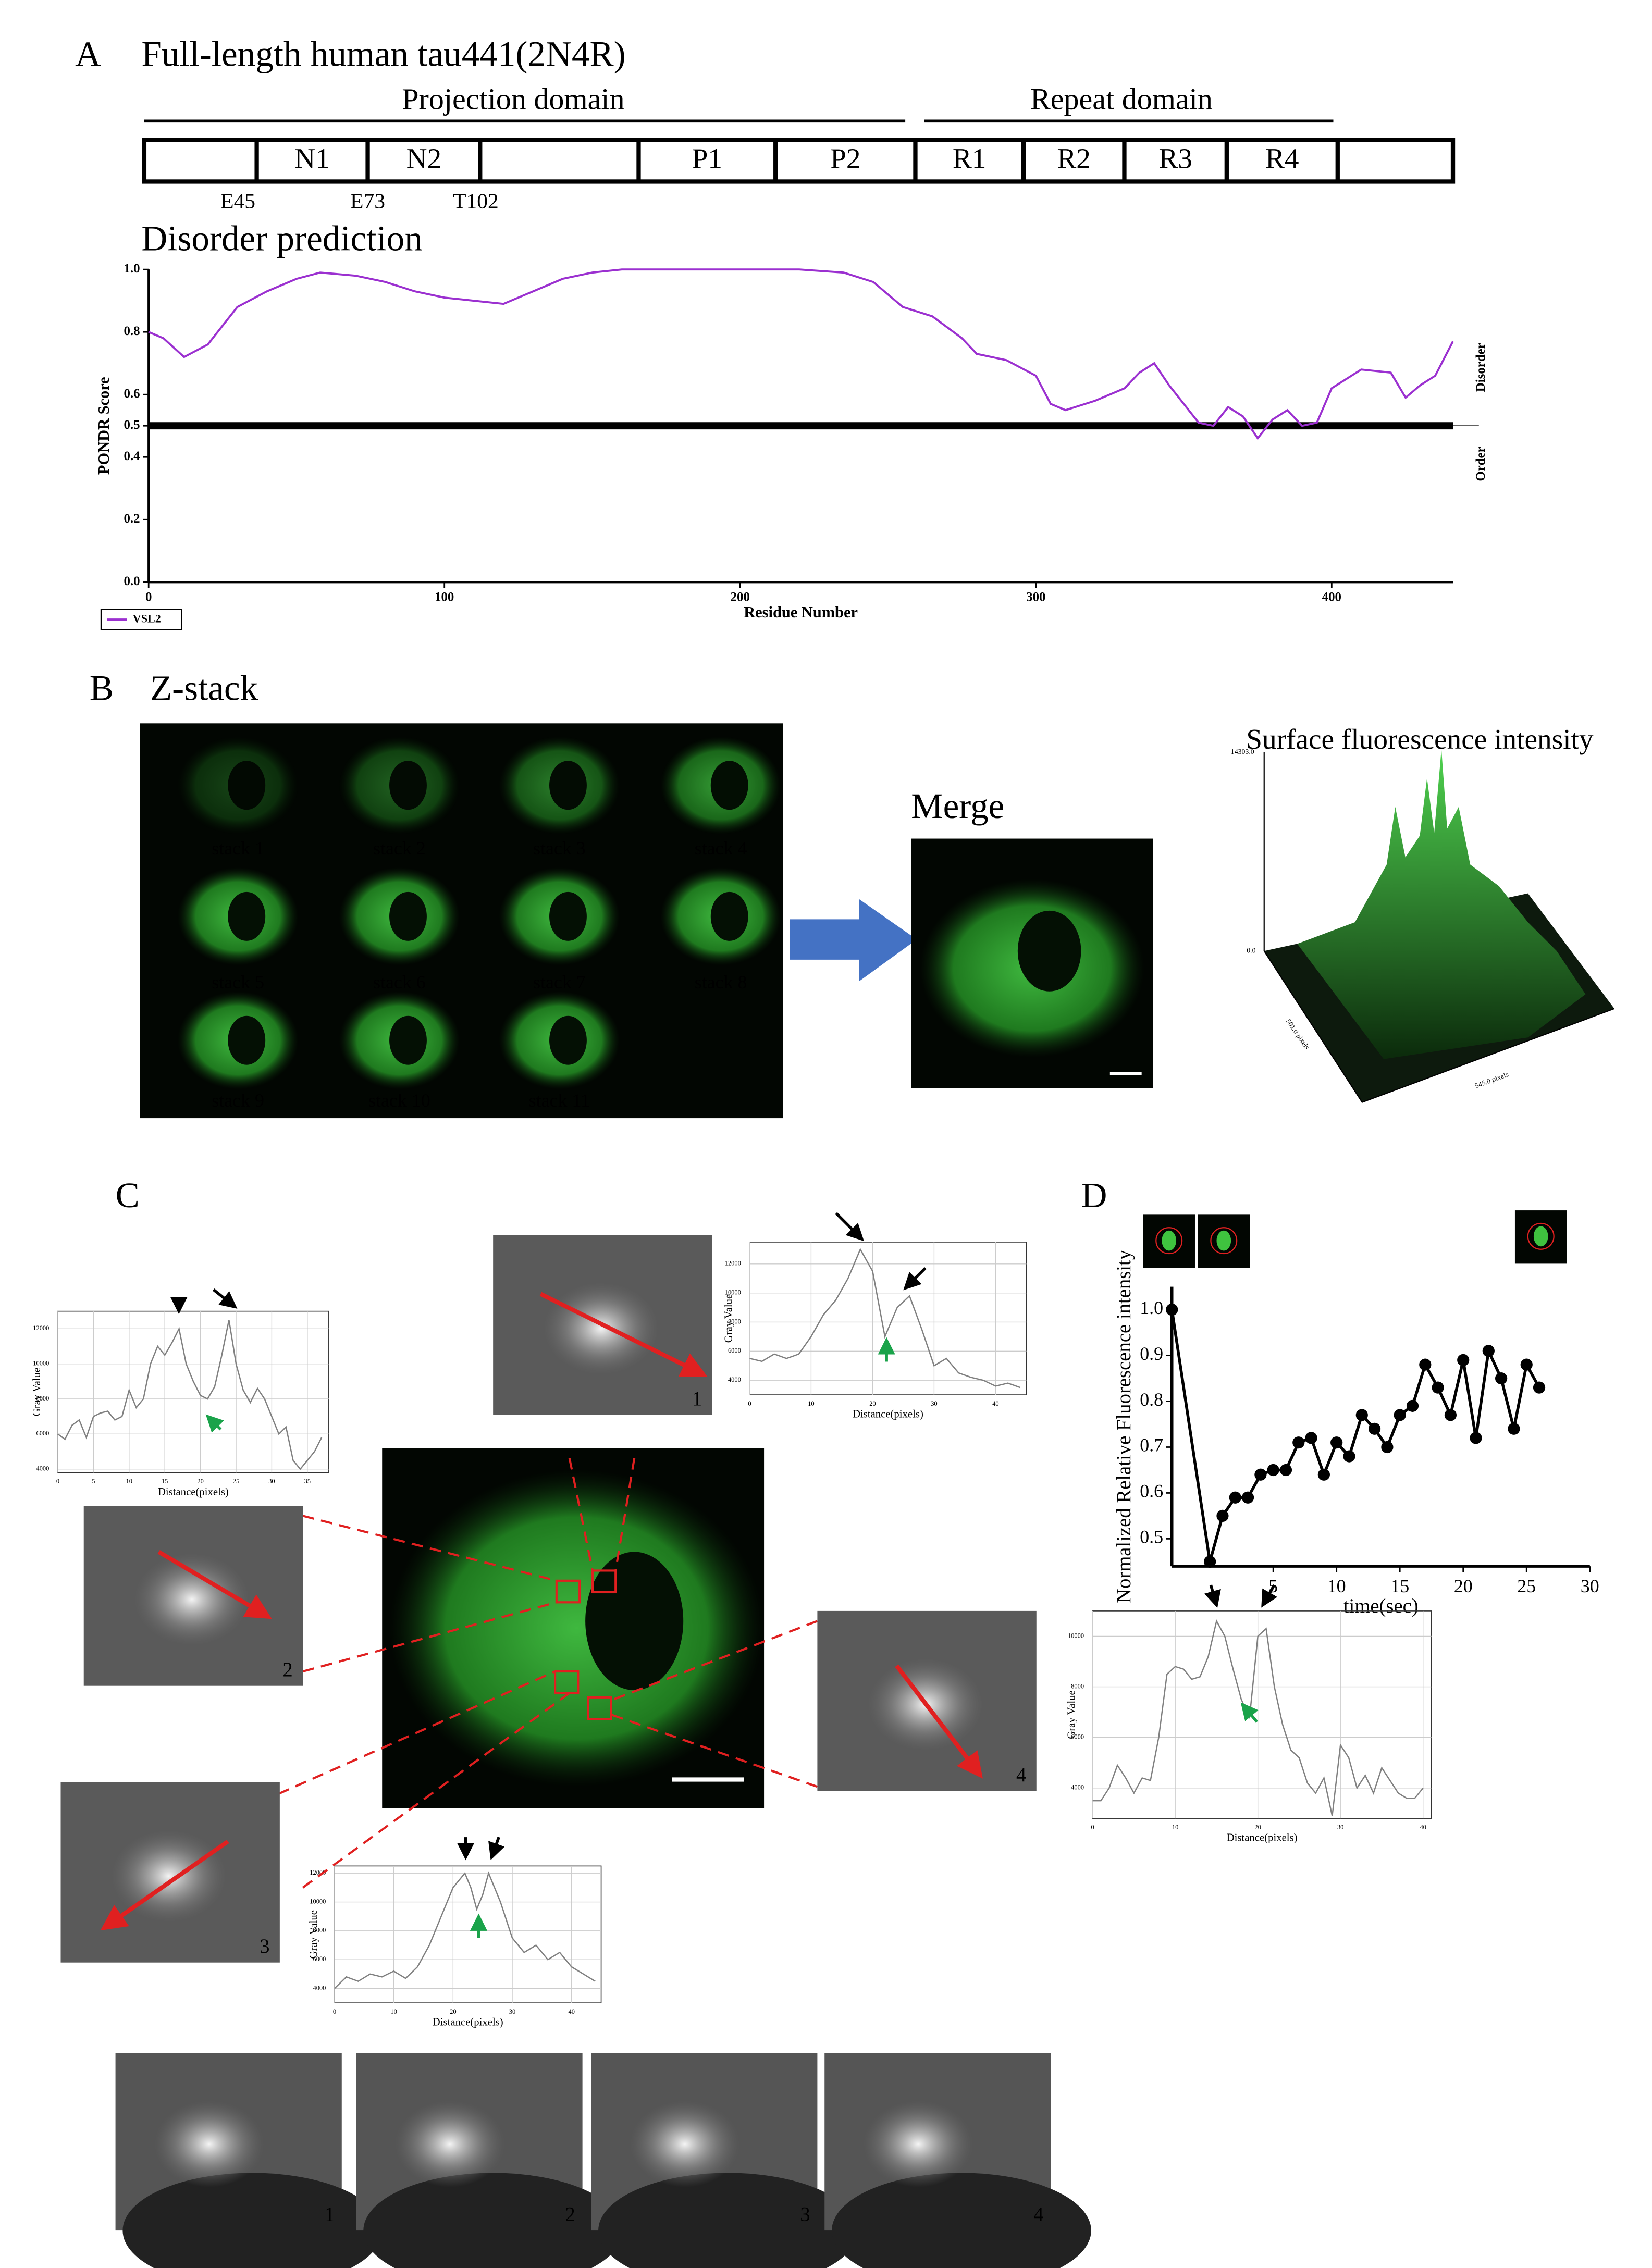  Describe the element at coordinates (236, 1481) in the screenshot. I see `x-tick-label: 25` at that location.